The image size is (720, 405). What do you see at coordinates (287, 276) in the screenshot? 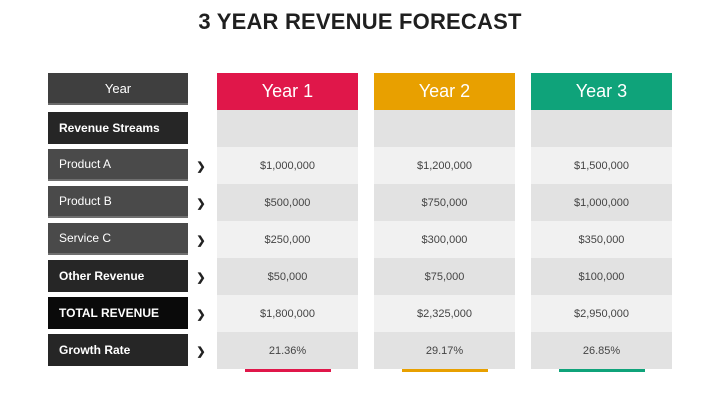
I see `year-1-other-revenue: $50,000` at bounding box center [287, 276].